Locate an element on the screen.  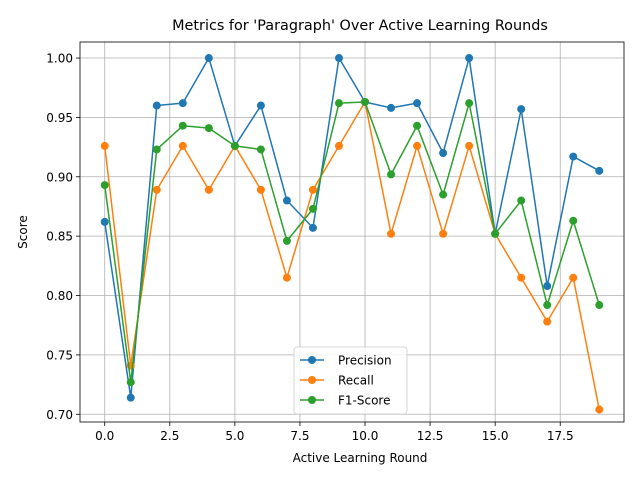
y-tick-label: 0.95 is located at coordinates (59, 118).